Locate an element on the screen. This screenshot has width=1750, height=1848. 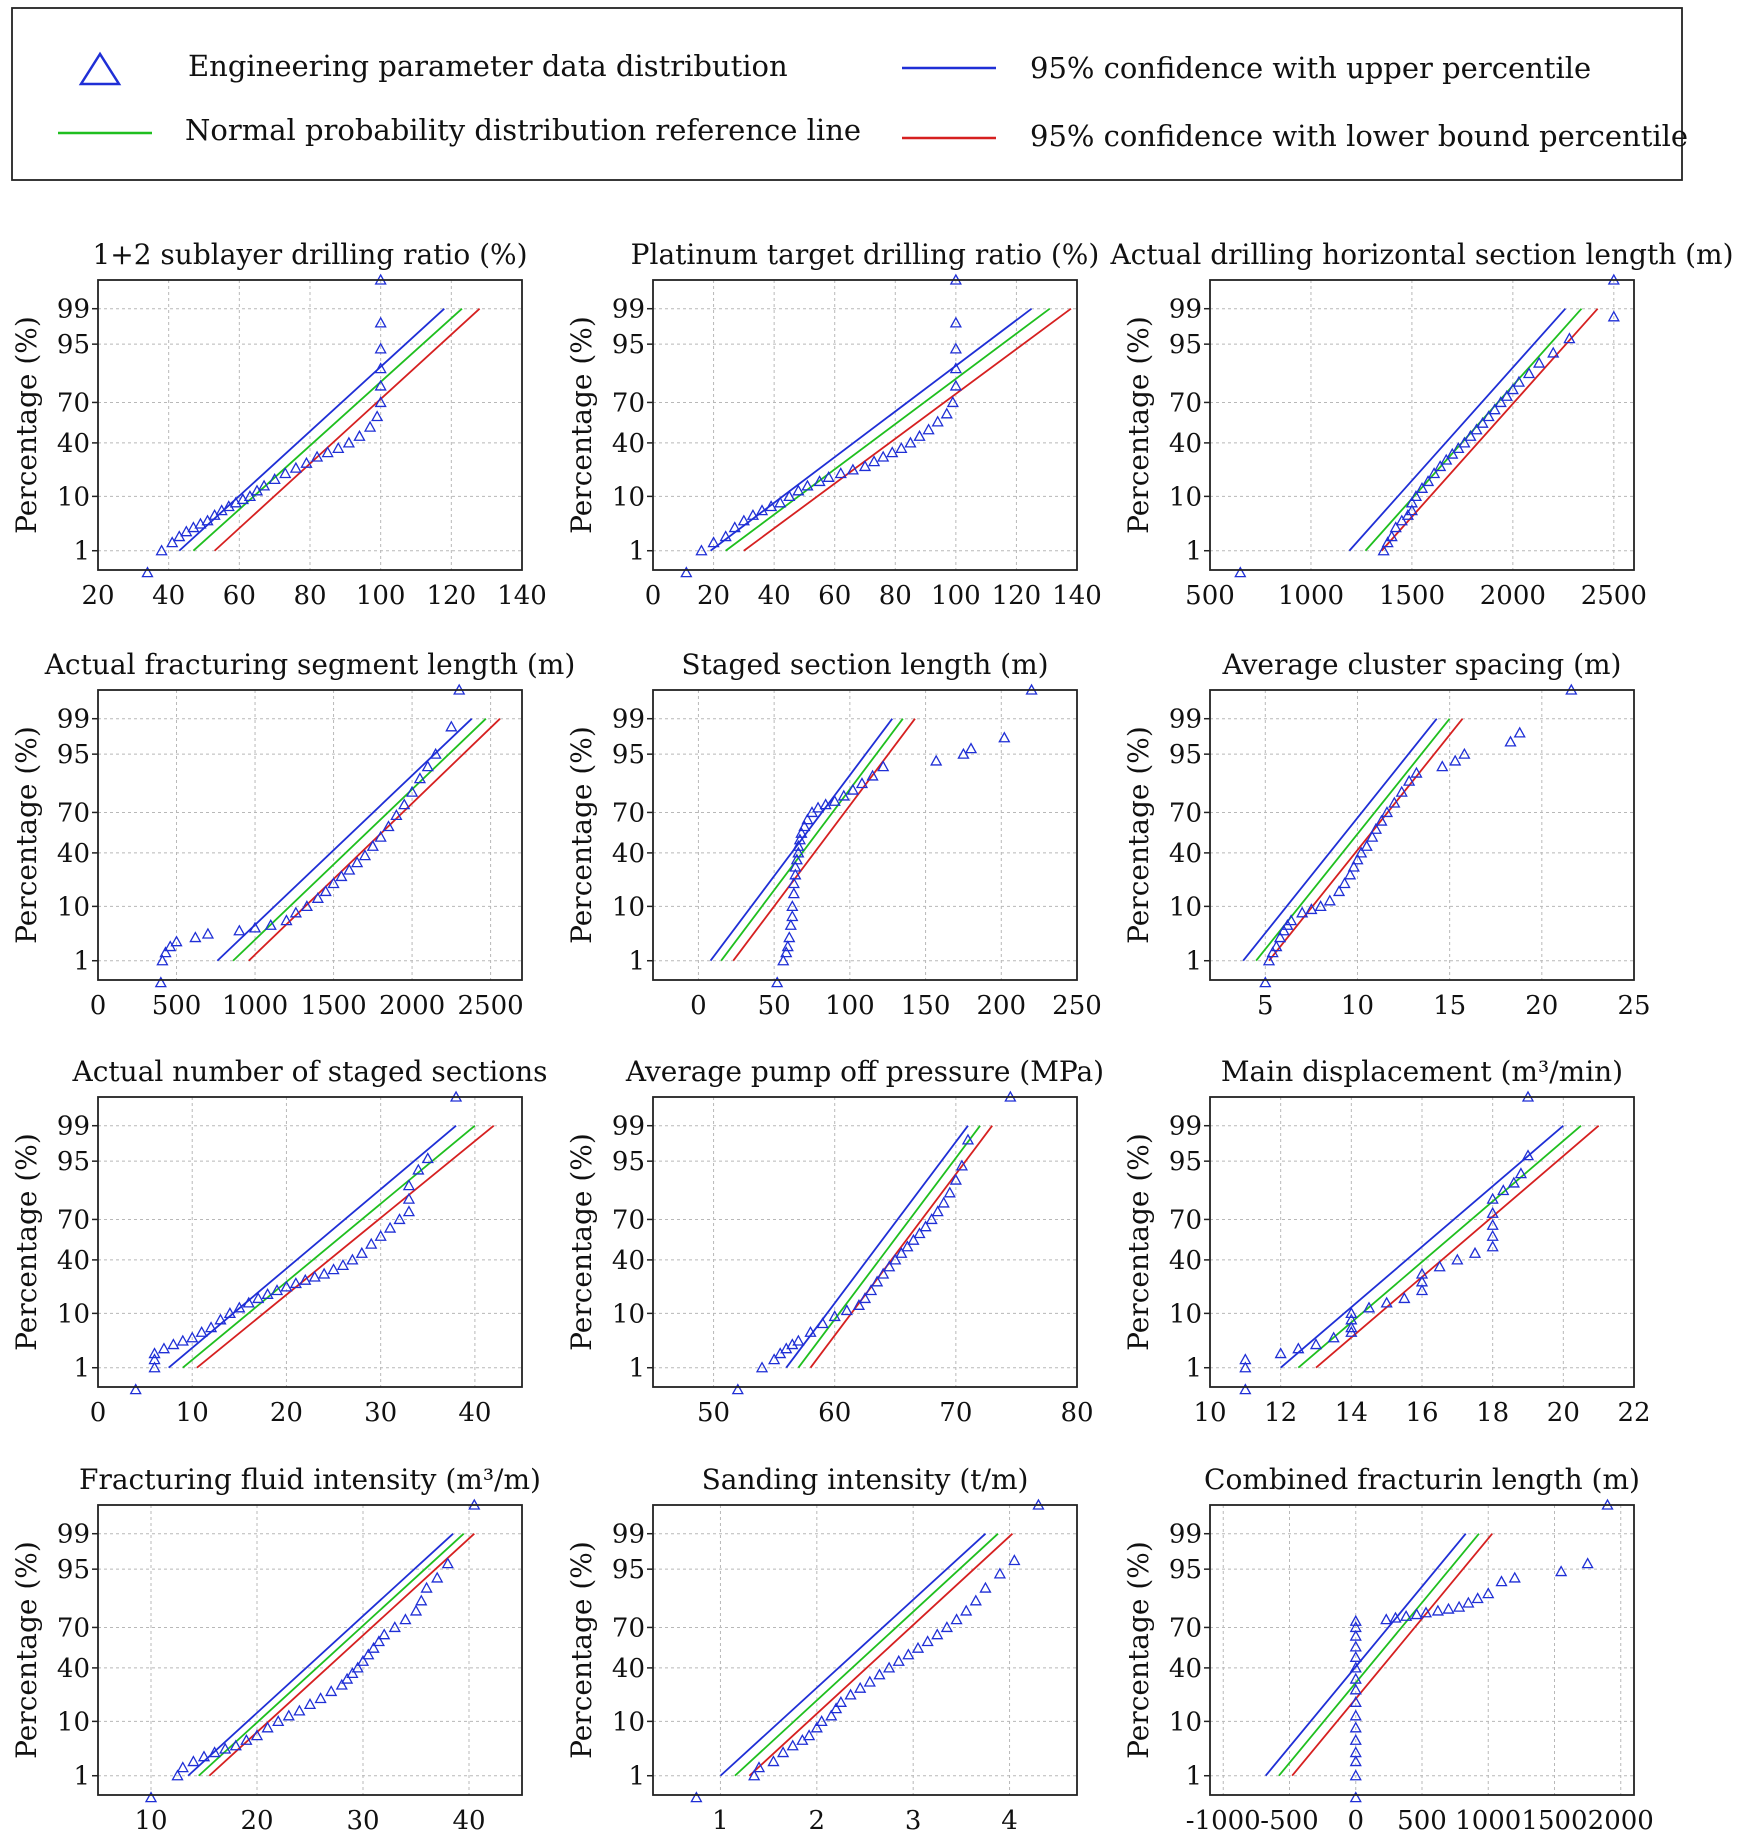
x-tick-label: 18 is located at coordinates (1492, 1413).